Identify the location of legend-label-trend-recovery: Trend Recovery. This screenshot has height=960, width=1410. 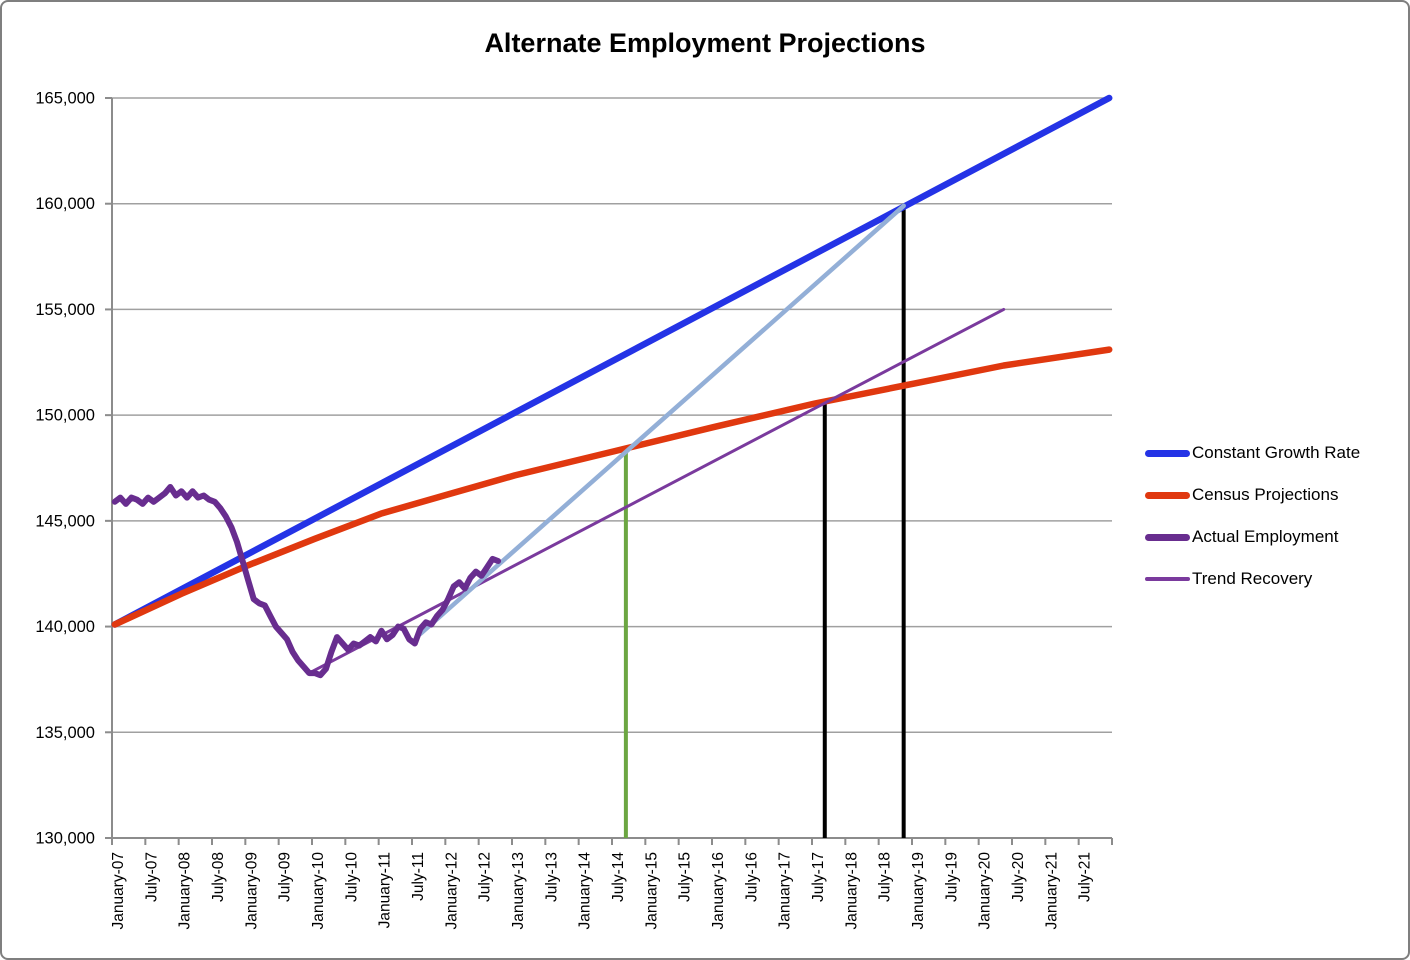
(1252, 578).